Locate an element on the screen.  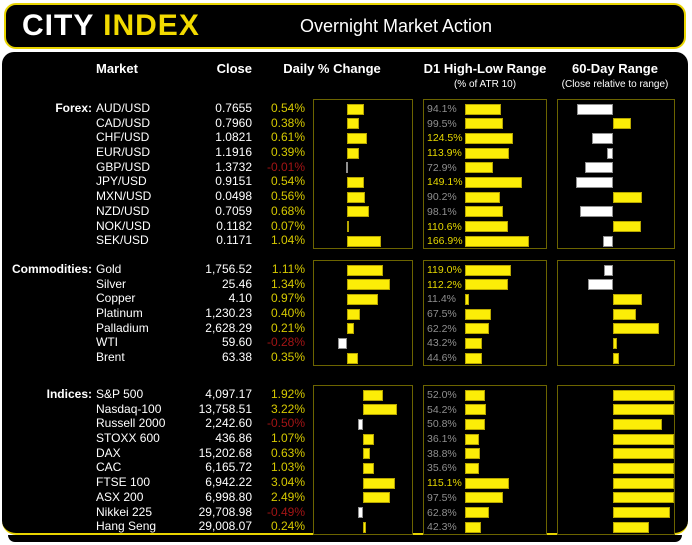
market-name: Brent is located at coordinates (110, 357).